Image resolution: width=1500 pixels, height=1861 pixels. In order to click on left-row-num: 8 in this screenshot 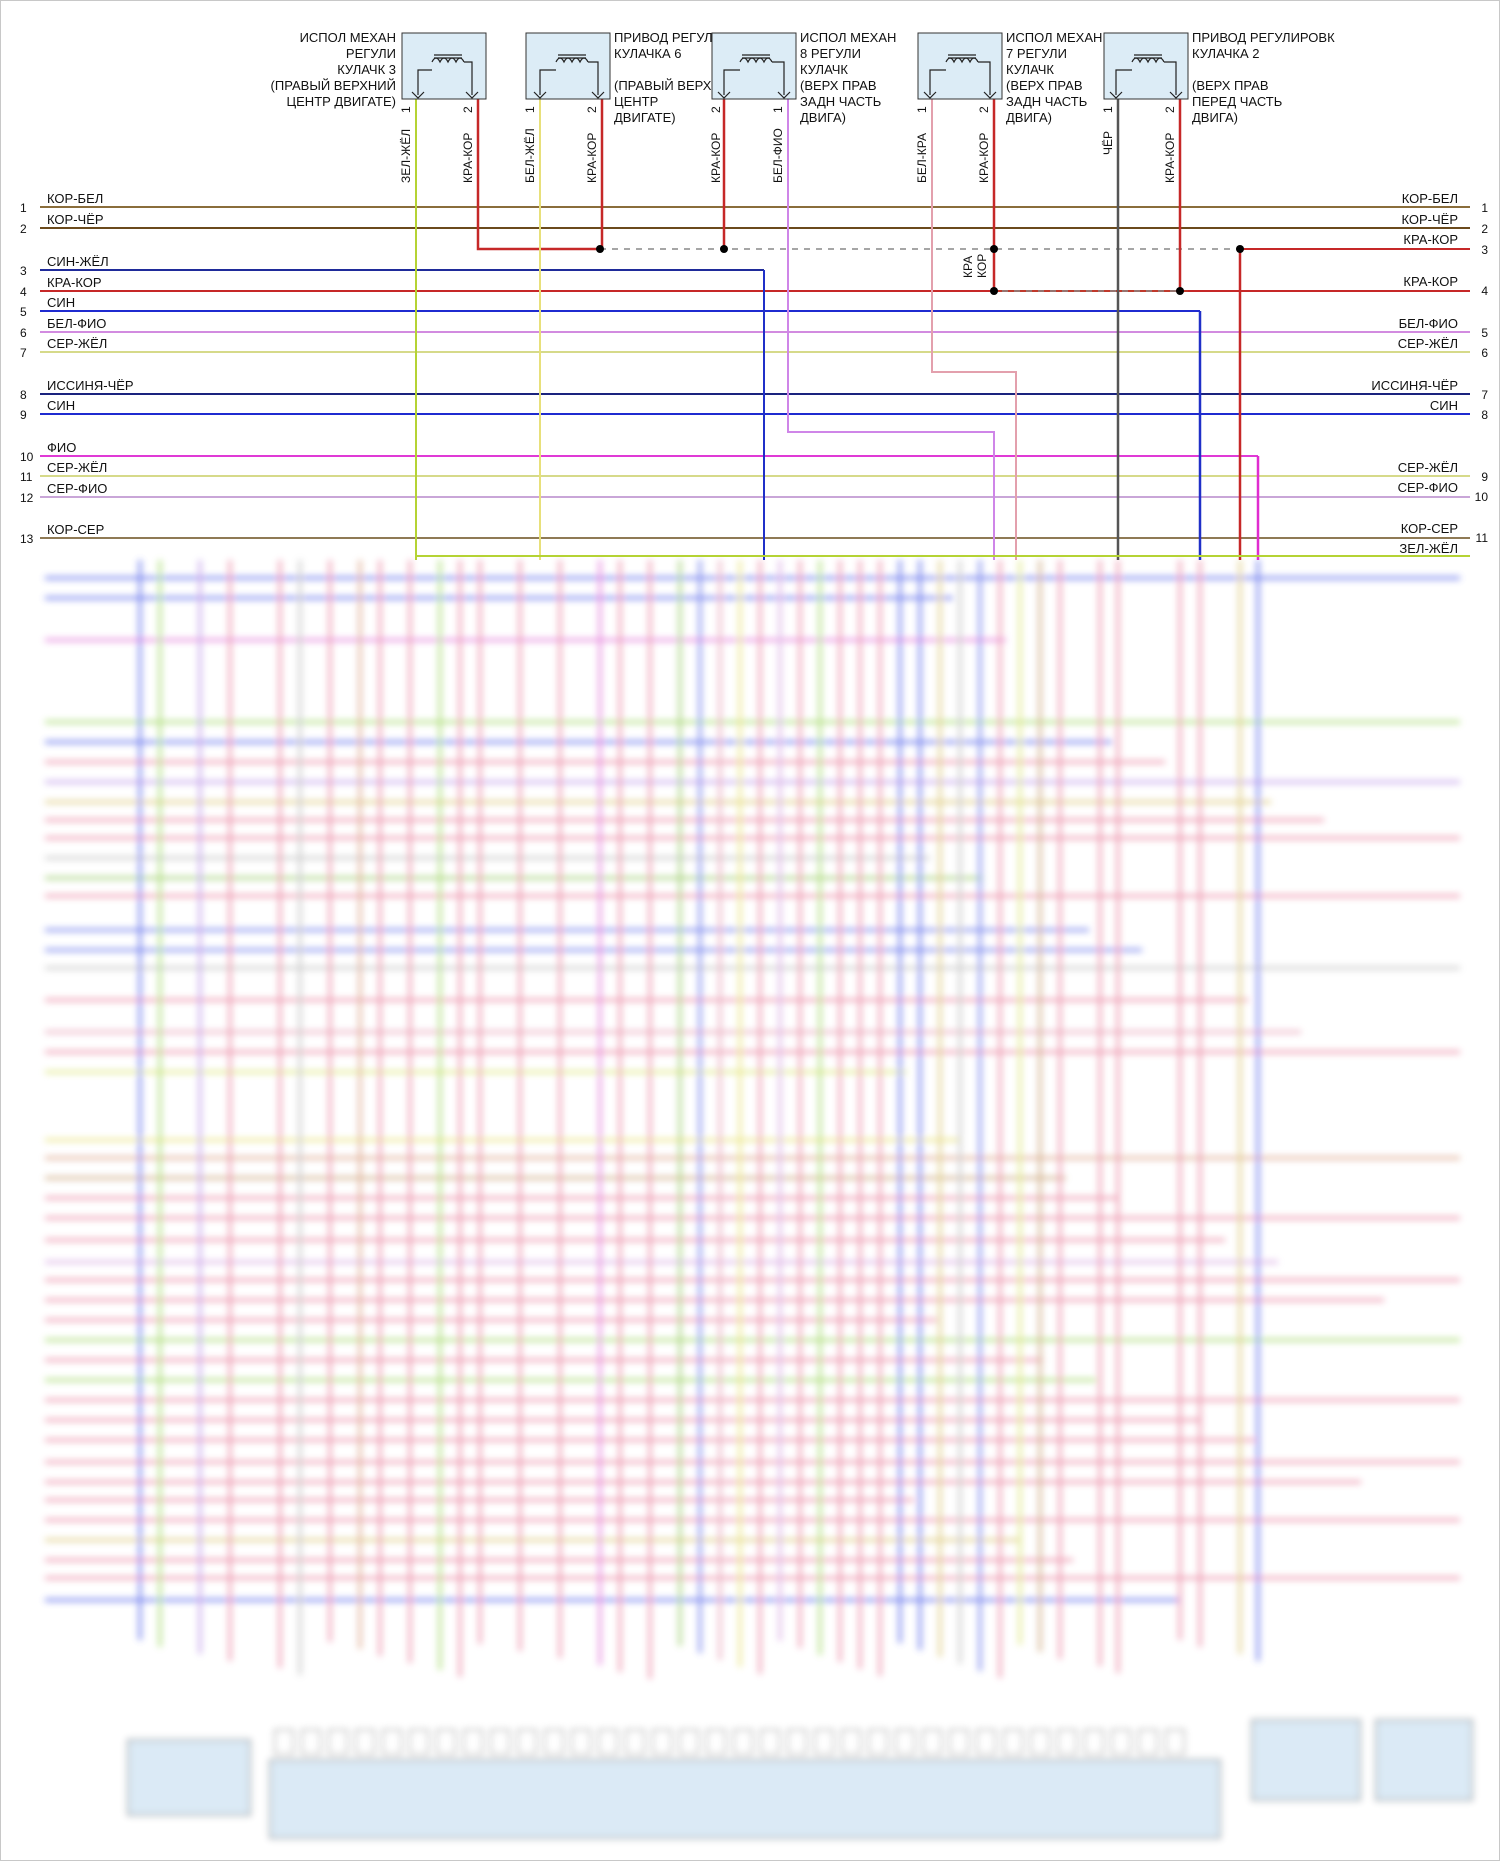, I will do `click(23, 395)`.